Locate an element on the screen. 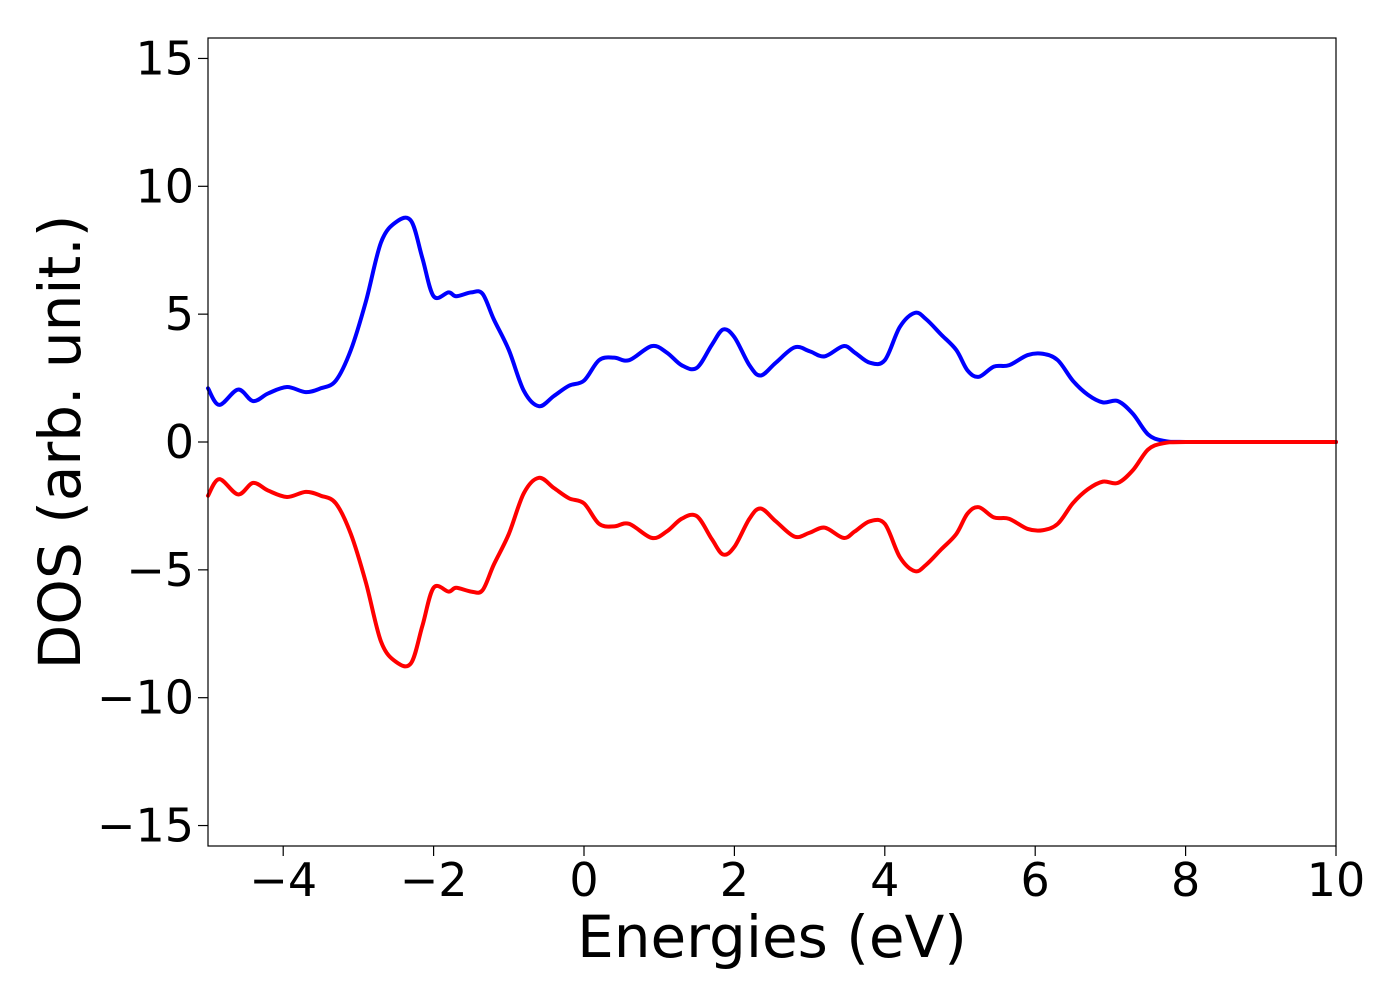 The width and height of the screenshot is (1400, 1000). y-axis: 15 10 5 0 −5 −10 −15 is located at coordinates (152, 442).